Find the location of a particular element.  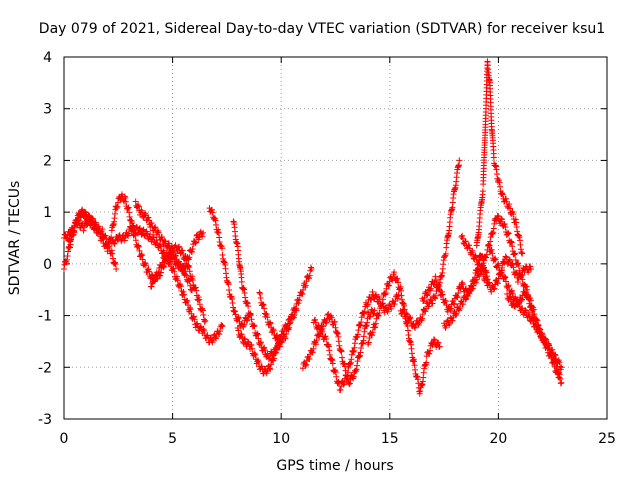

series-track-g is located at coordinates (177, 259).